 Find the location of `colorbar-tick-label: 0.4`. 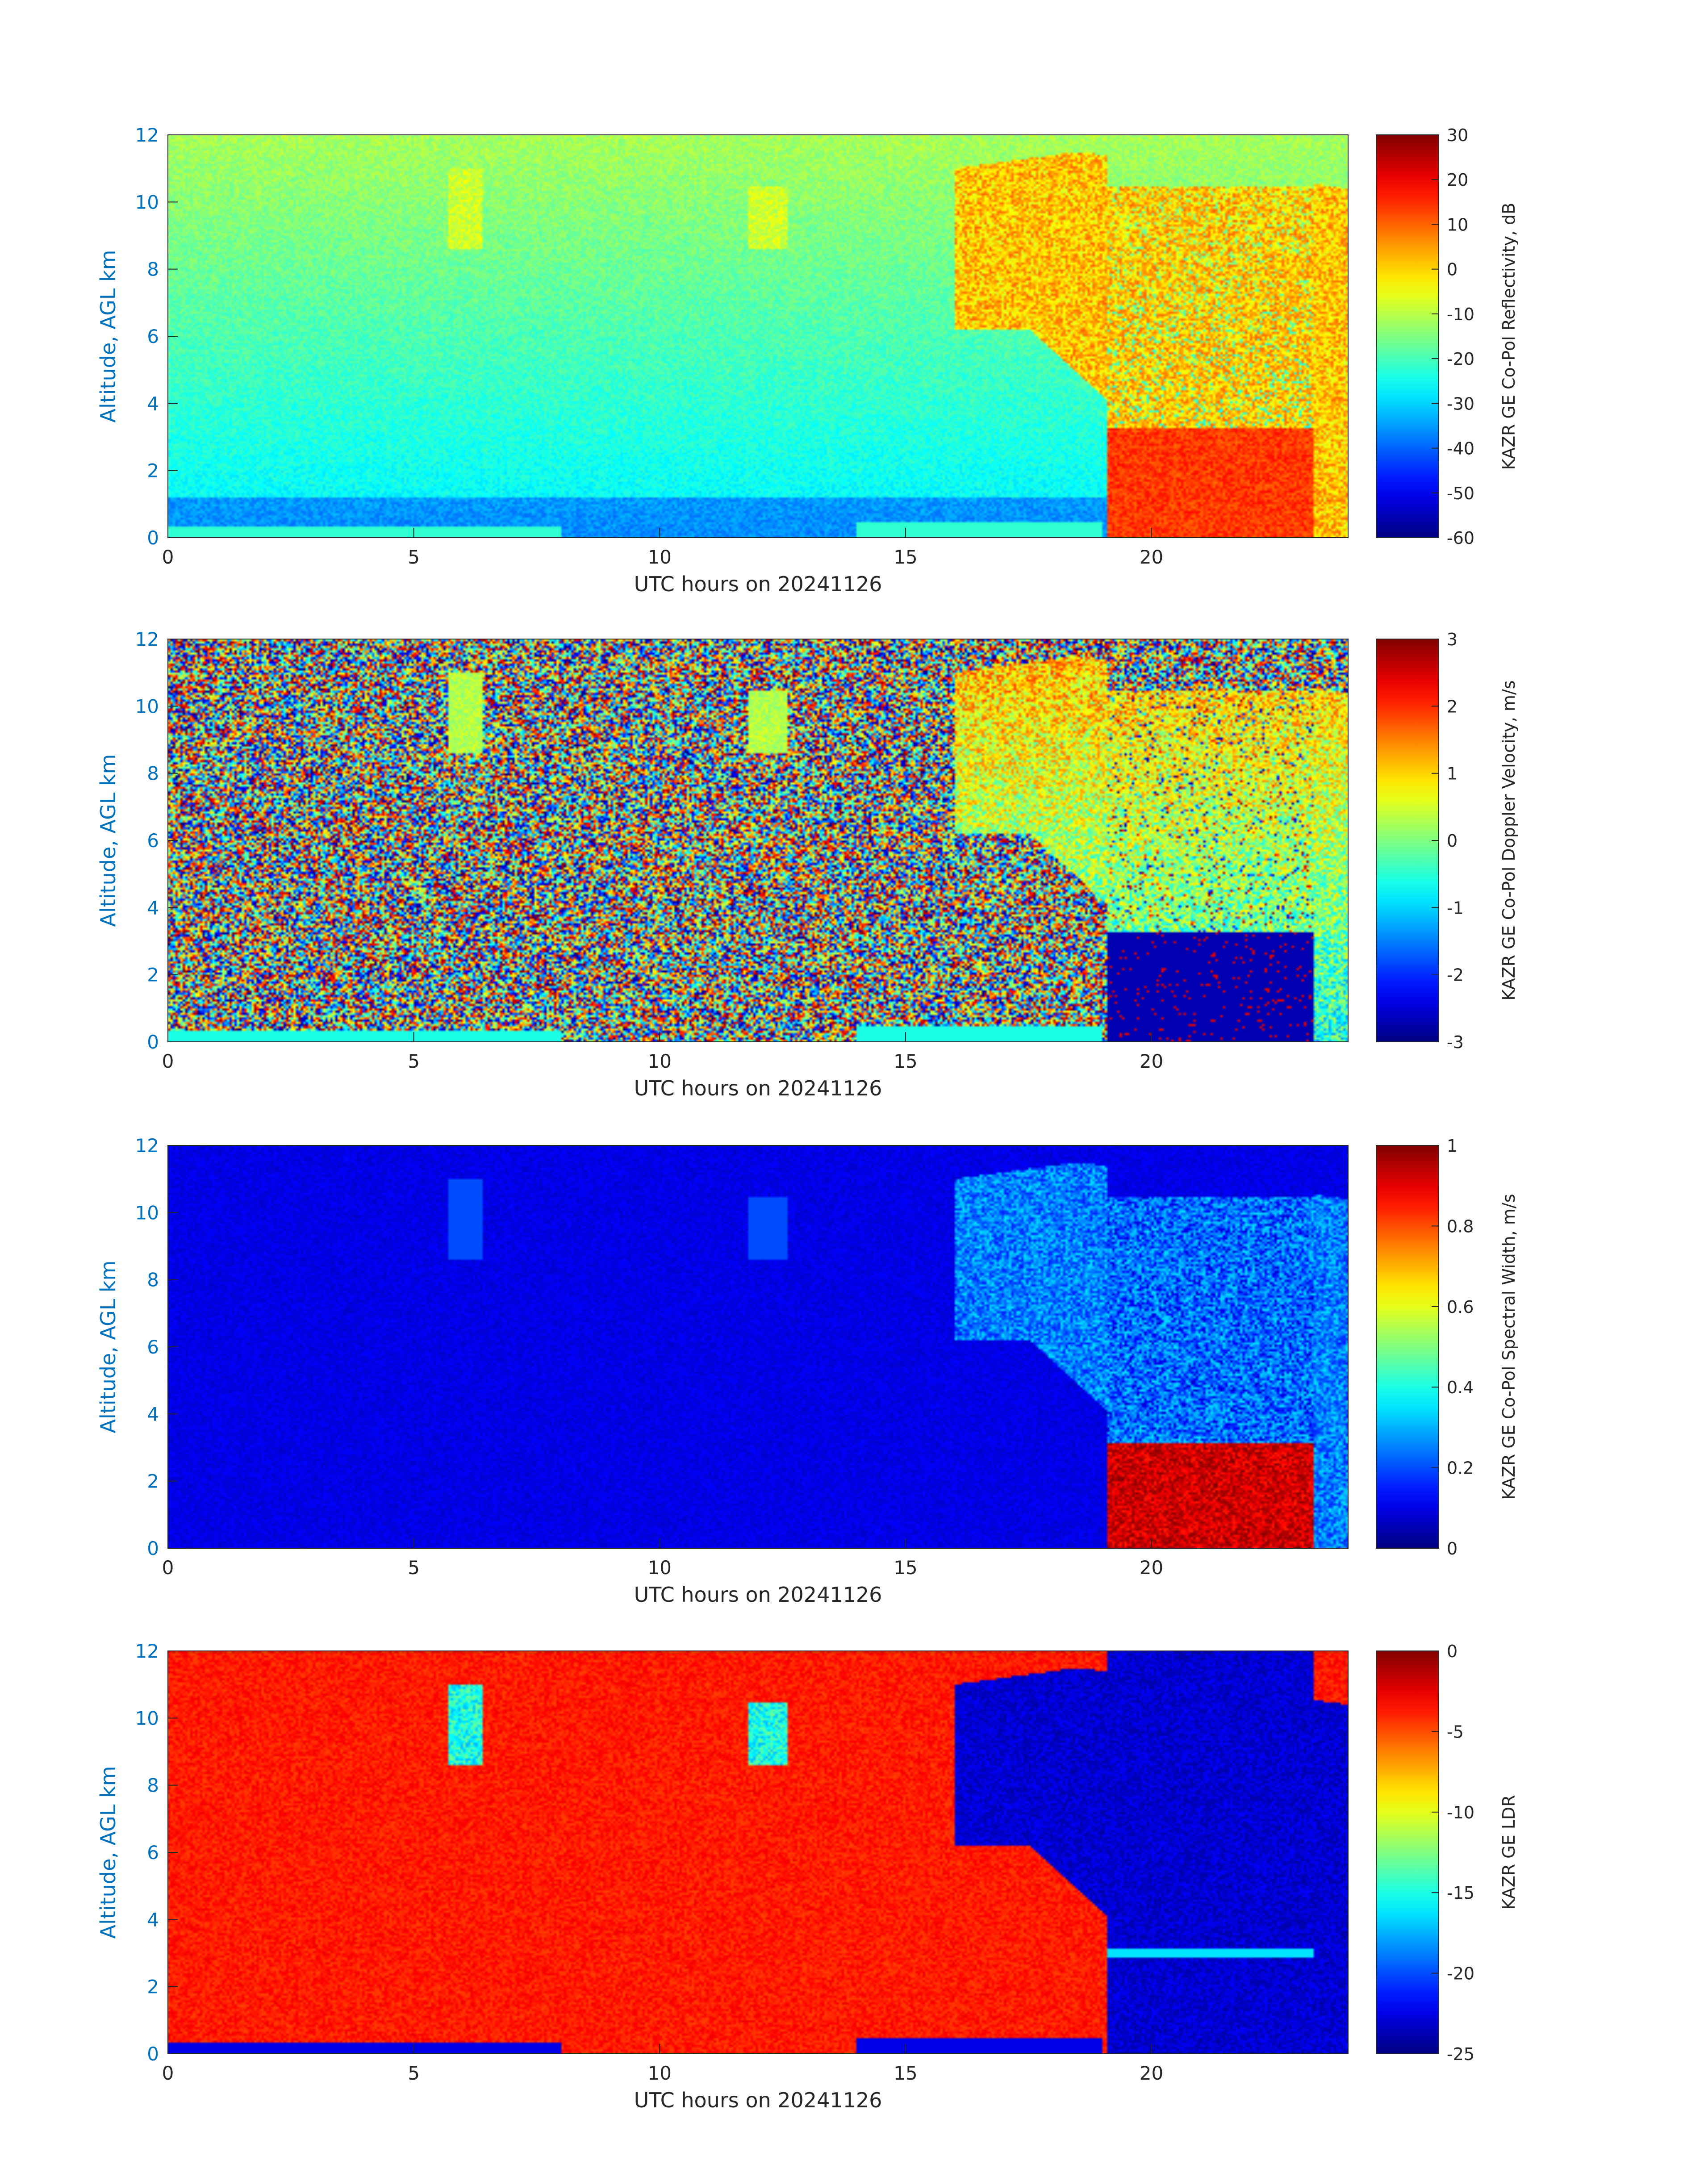

colorbar-tick-label: 0.4 is located at coordinates (1460, 1387).